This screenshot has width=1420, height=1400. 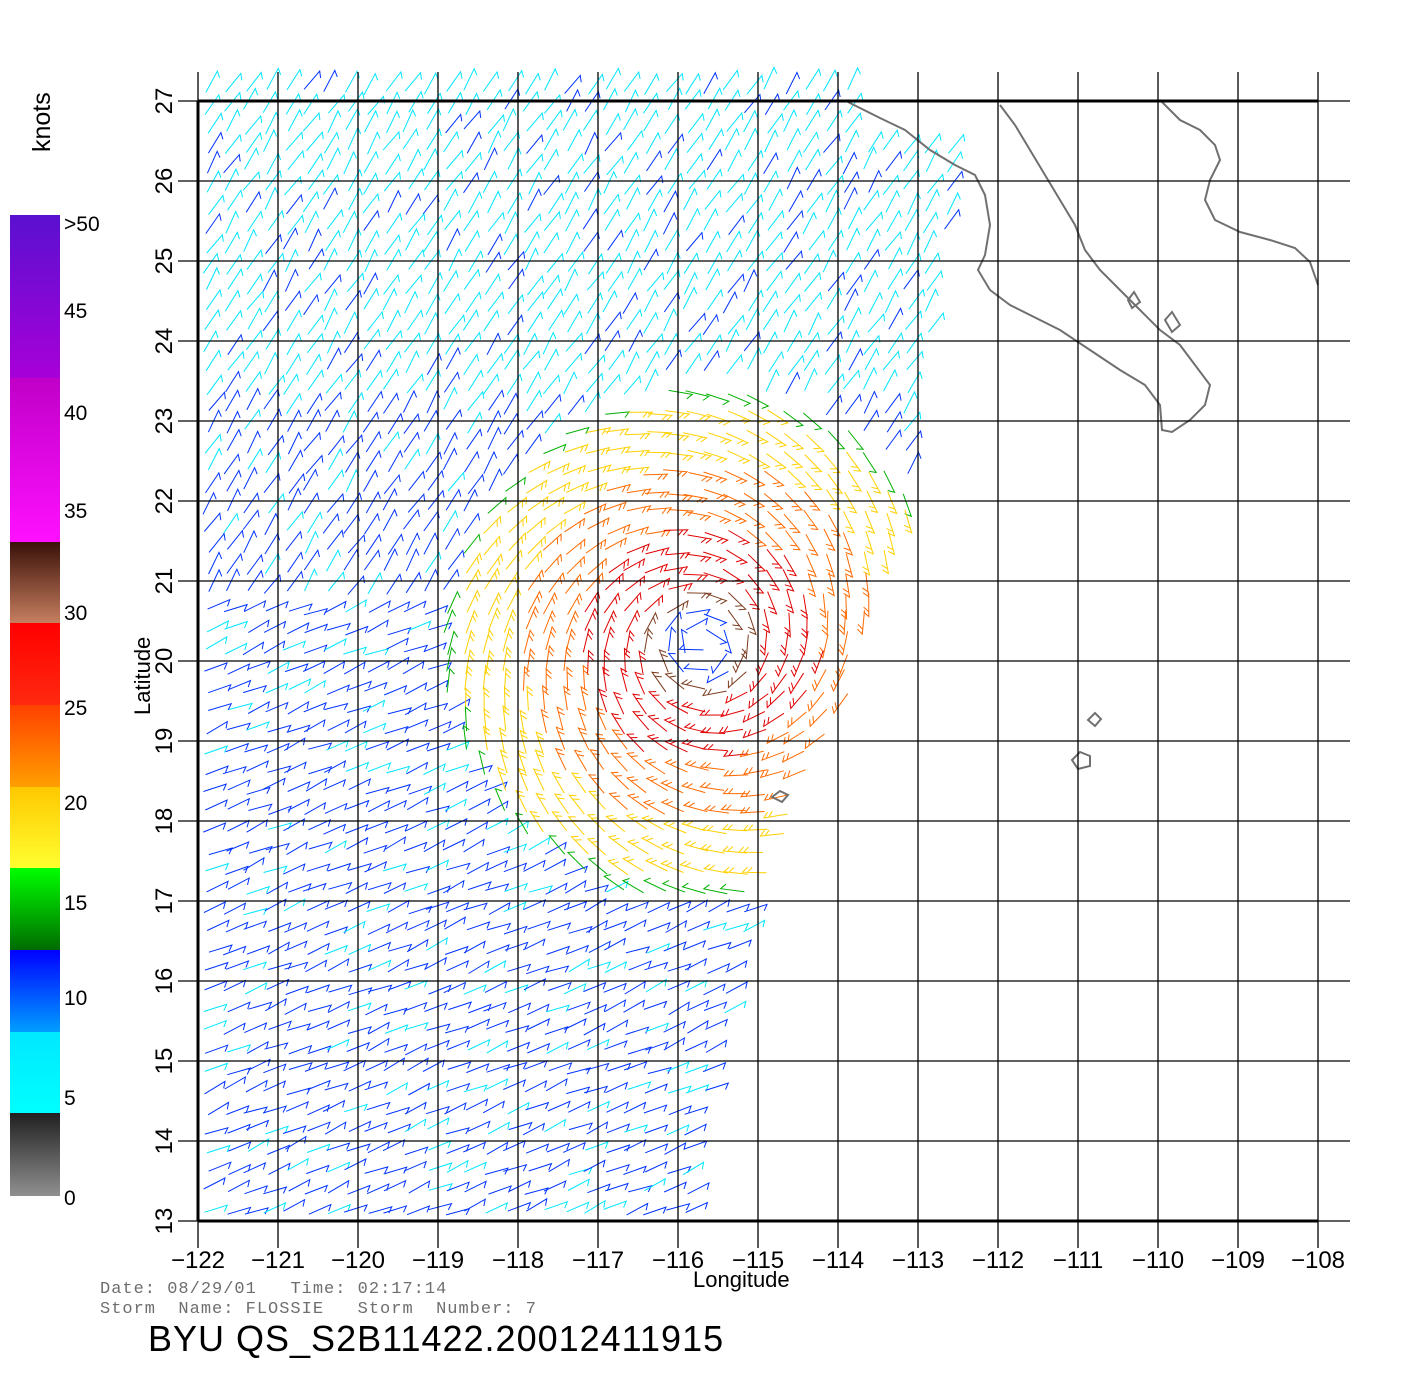 I want to click on storm-line: Storm Name: FLOSSIE Storm Number: 7, so click(x=318, y=1309).